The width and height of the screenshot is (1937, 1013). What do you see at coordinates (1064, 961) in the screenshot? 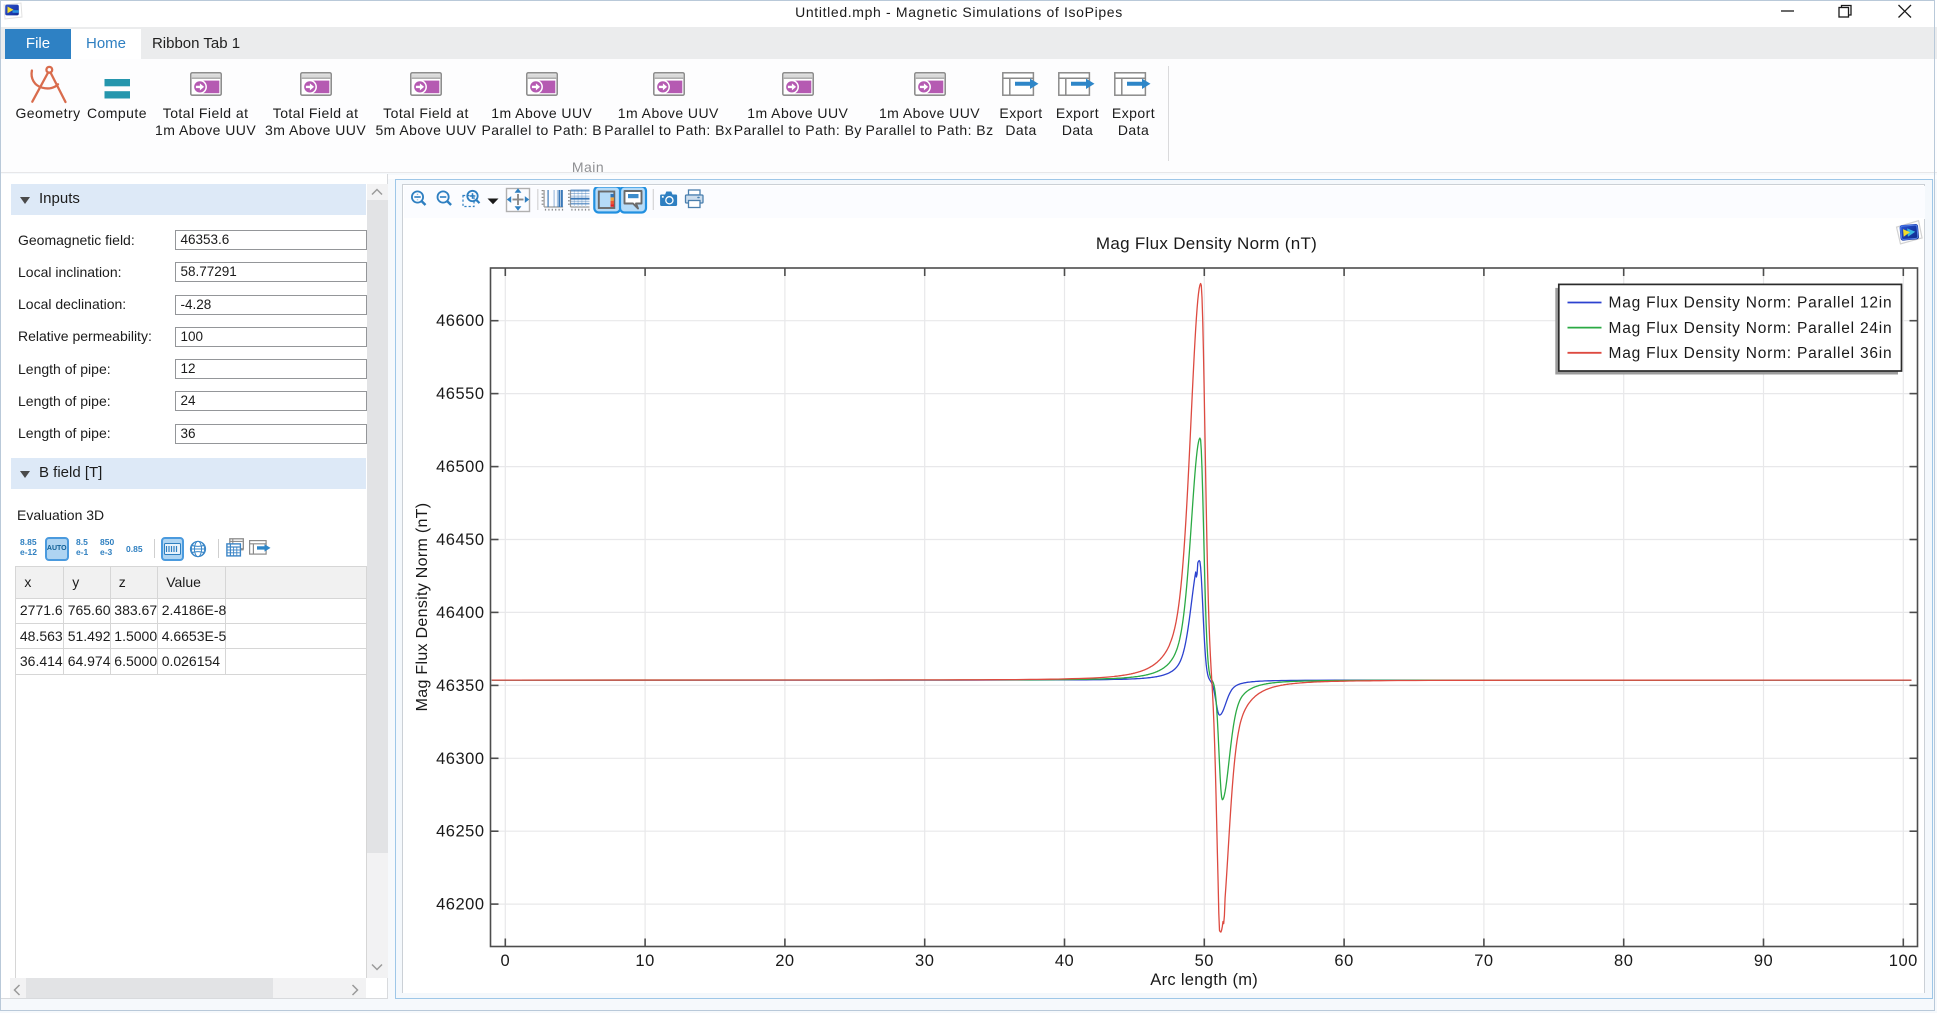
I see `svg-text: 40` at bounding box center [1064, 961].